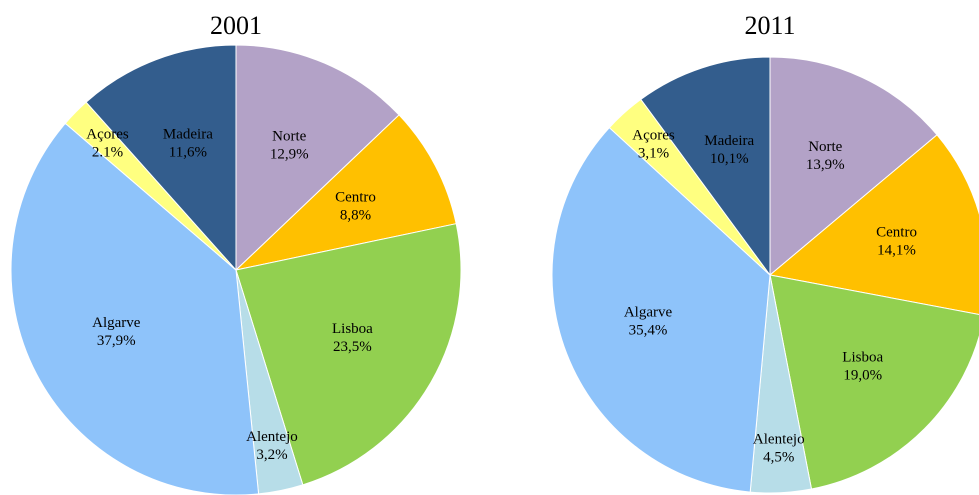  I want to click on slice-value-label: 19,0%, so click(862, 376).